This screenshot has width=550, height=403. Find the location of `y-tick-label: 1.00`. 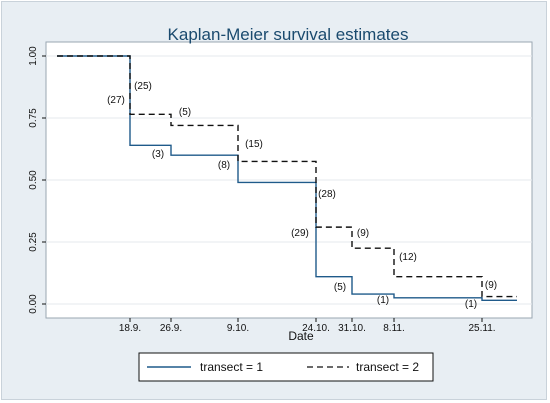

y-tick-label: 1.00 is located at coordinates (33, 56).